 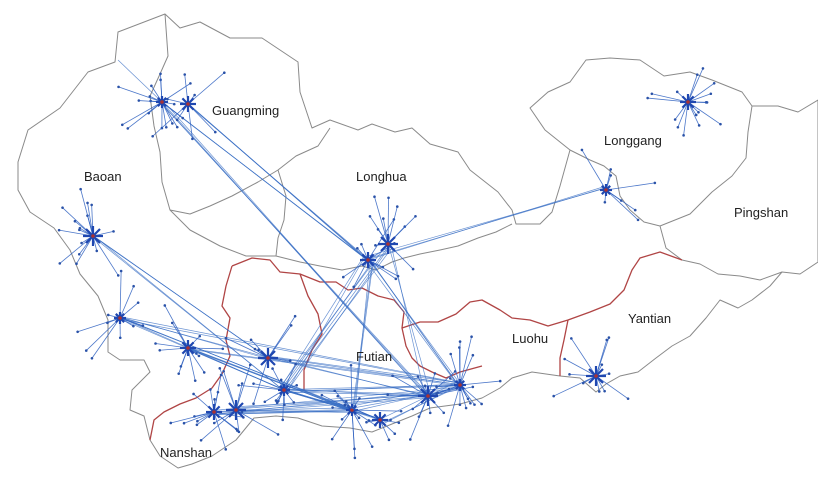 What do you see at coordinates (633, 140) in the screenshot?
I see `label-longgang: Longgang` at bounding box center [633, 140].